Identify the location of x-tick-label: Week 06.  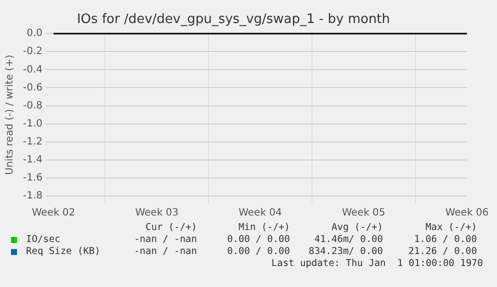
(467, 213).